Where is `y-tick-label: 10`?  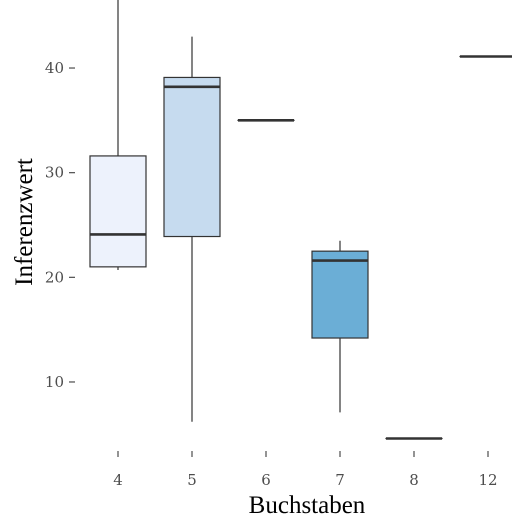
y-tick-label: 10 is located at coordinates (54, 382).